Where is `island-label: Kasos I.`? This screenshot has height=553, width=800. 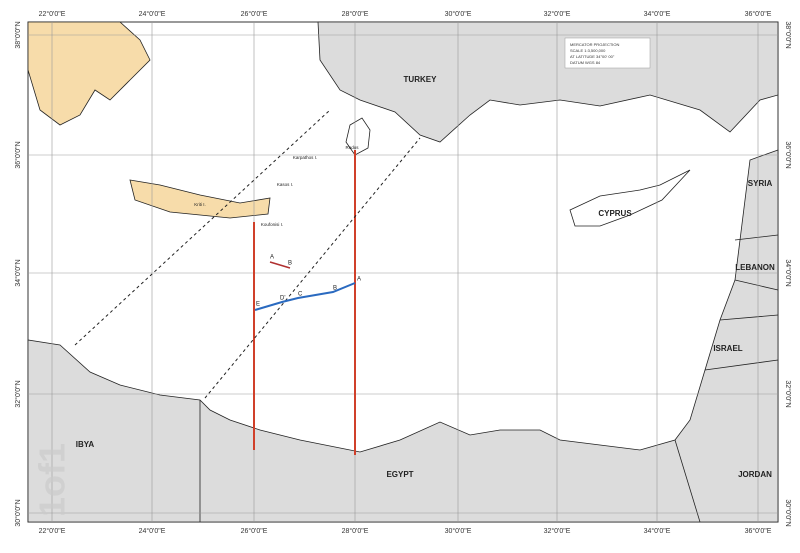
island-label: Kasos I. is located at coordinates (285, 184).